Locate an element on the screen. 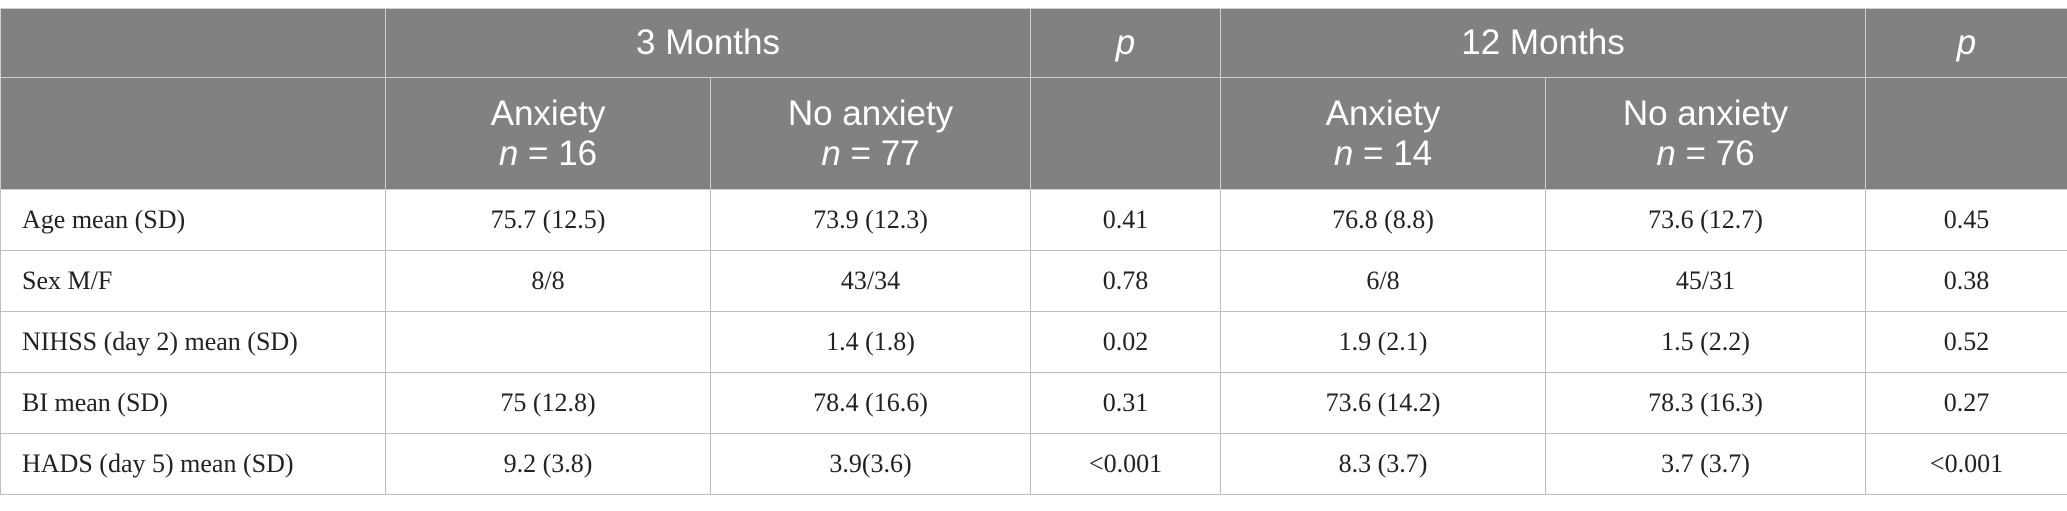  cell-p-12m: <0.001 is located at coordinates (1966, 464).